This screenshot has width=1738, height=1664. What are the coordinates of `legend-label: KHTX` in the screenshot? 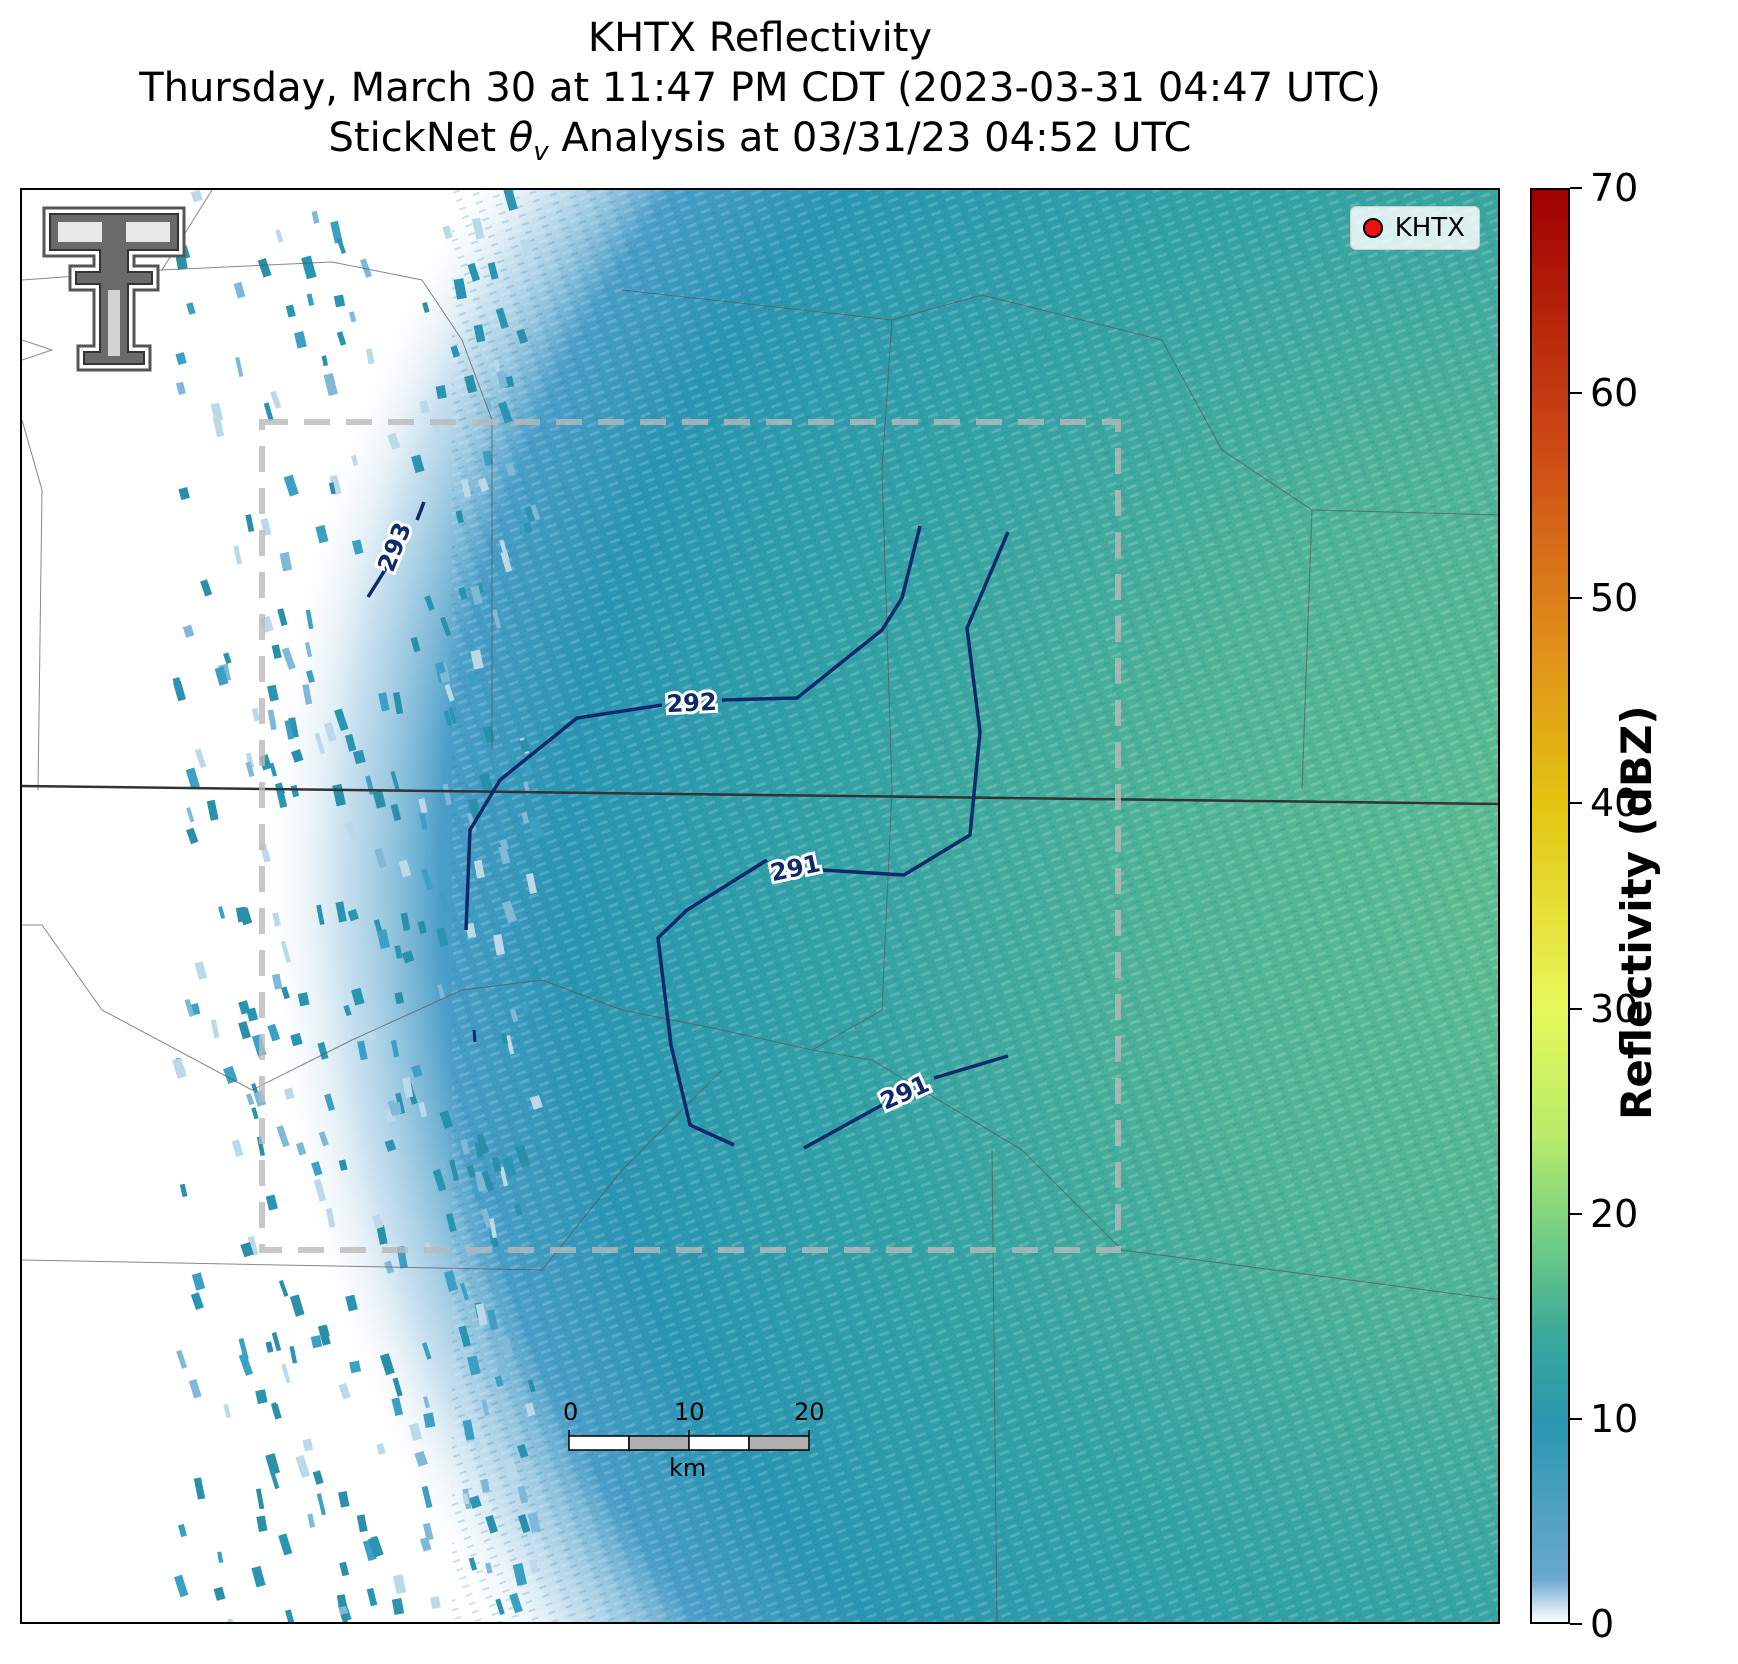 It's located at (1429, 228).